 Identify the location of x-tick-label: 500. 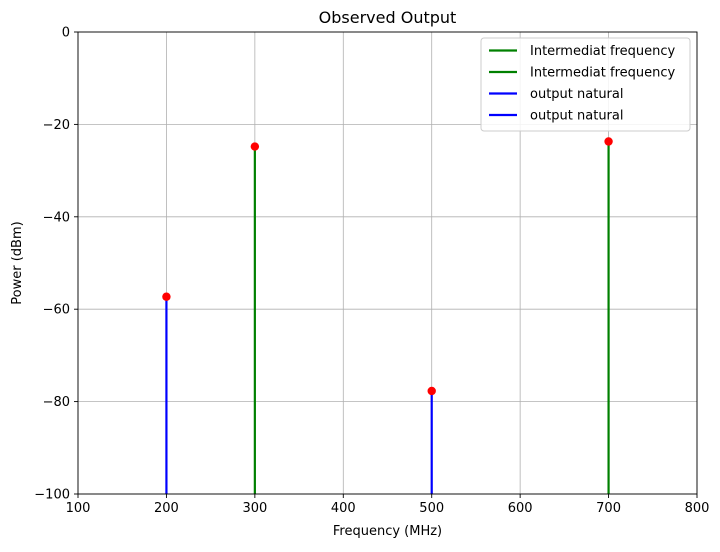
(431, 508).